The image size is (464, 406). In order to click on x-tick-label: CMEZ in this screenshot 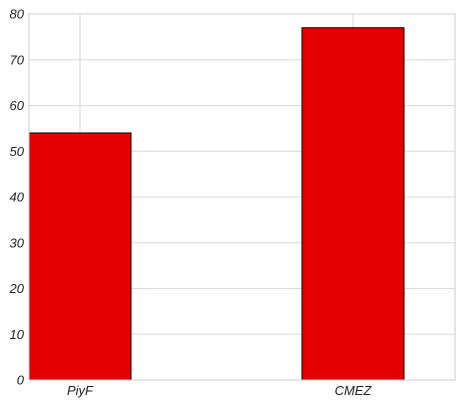, I will do `click(354, 390)`.